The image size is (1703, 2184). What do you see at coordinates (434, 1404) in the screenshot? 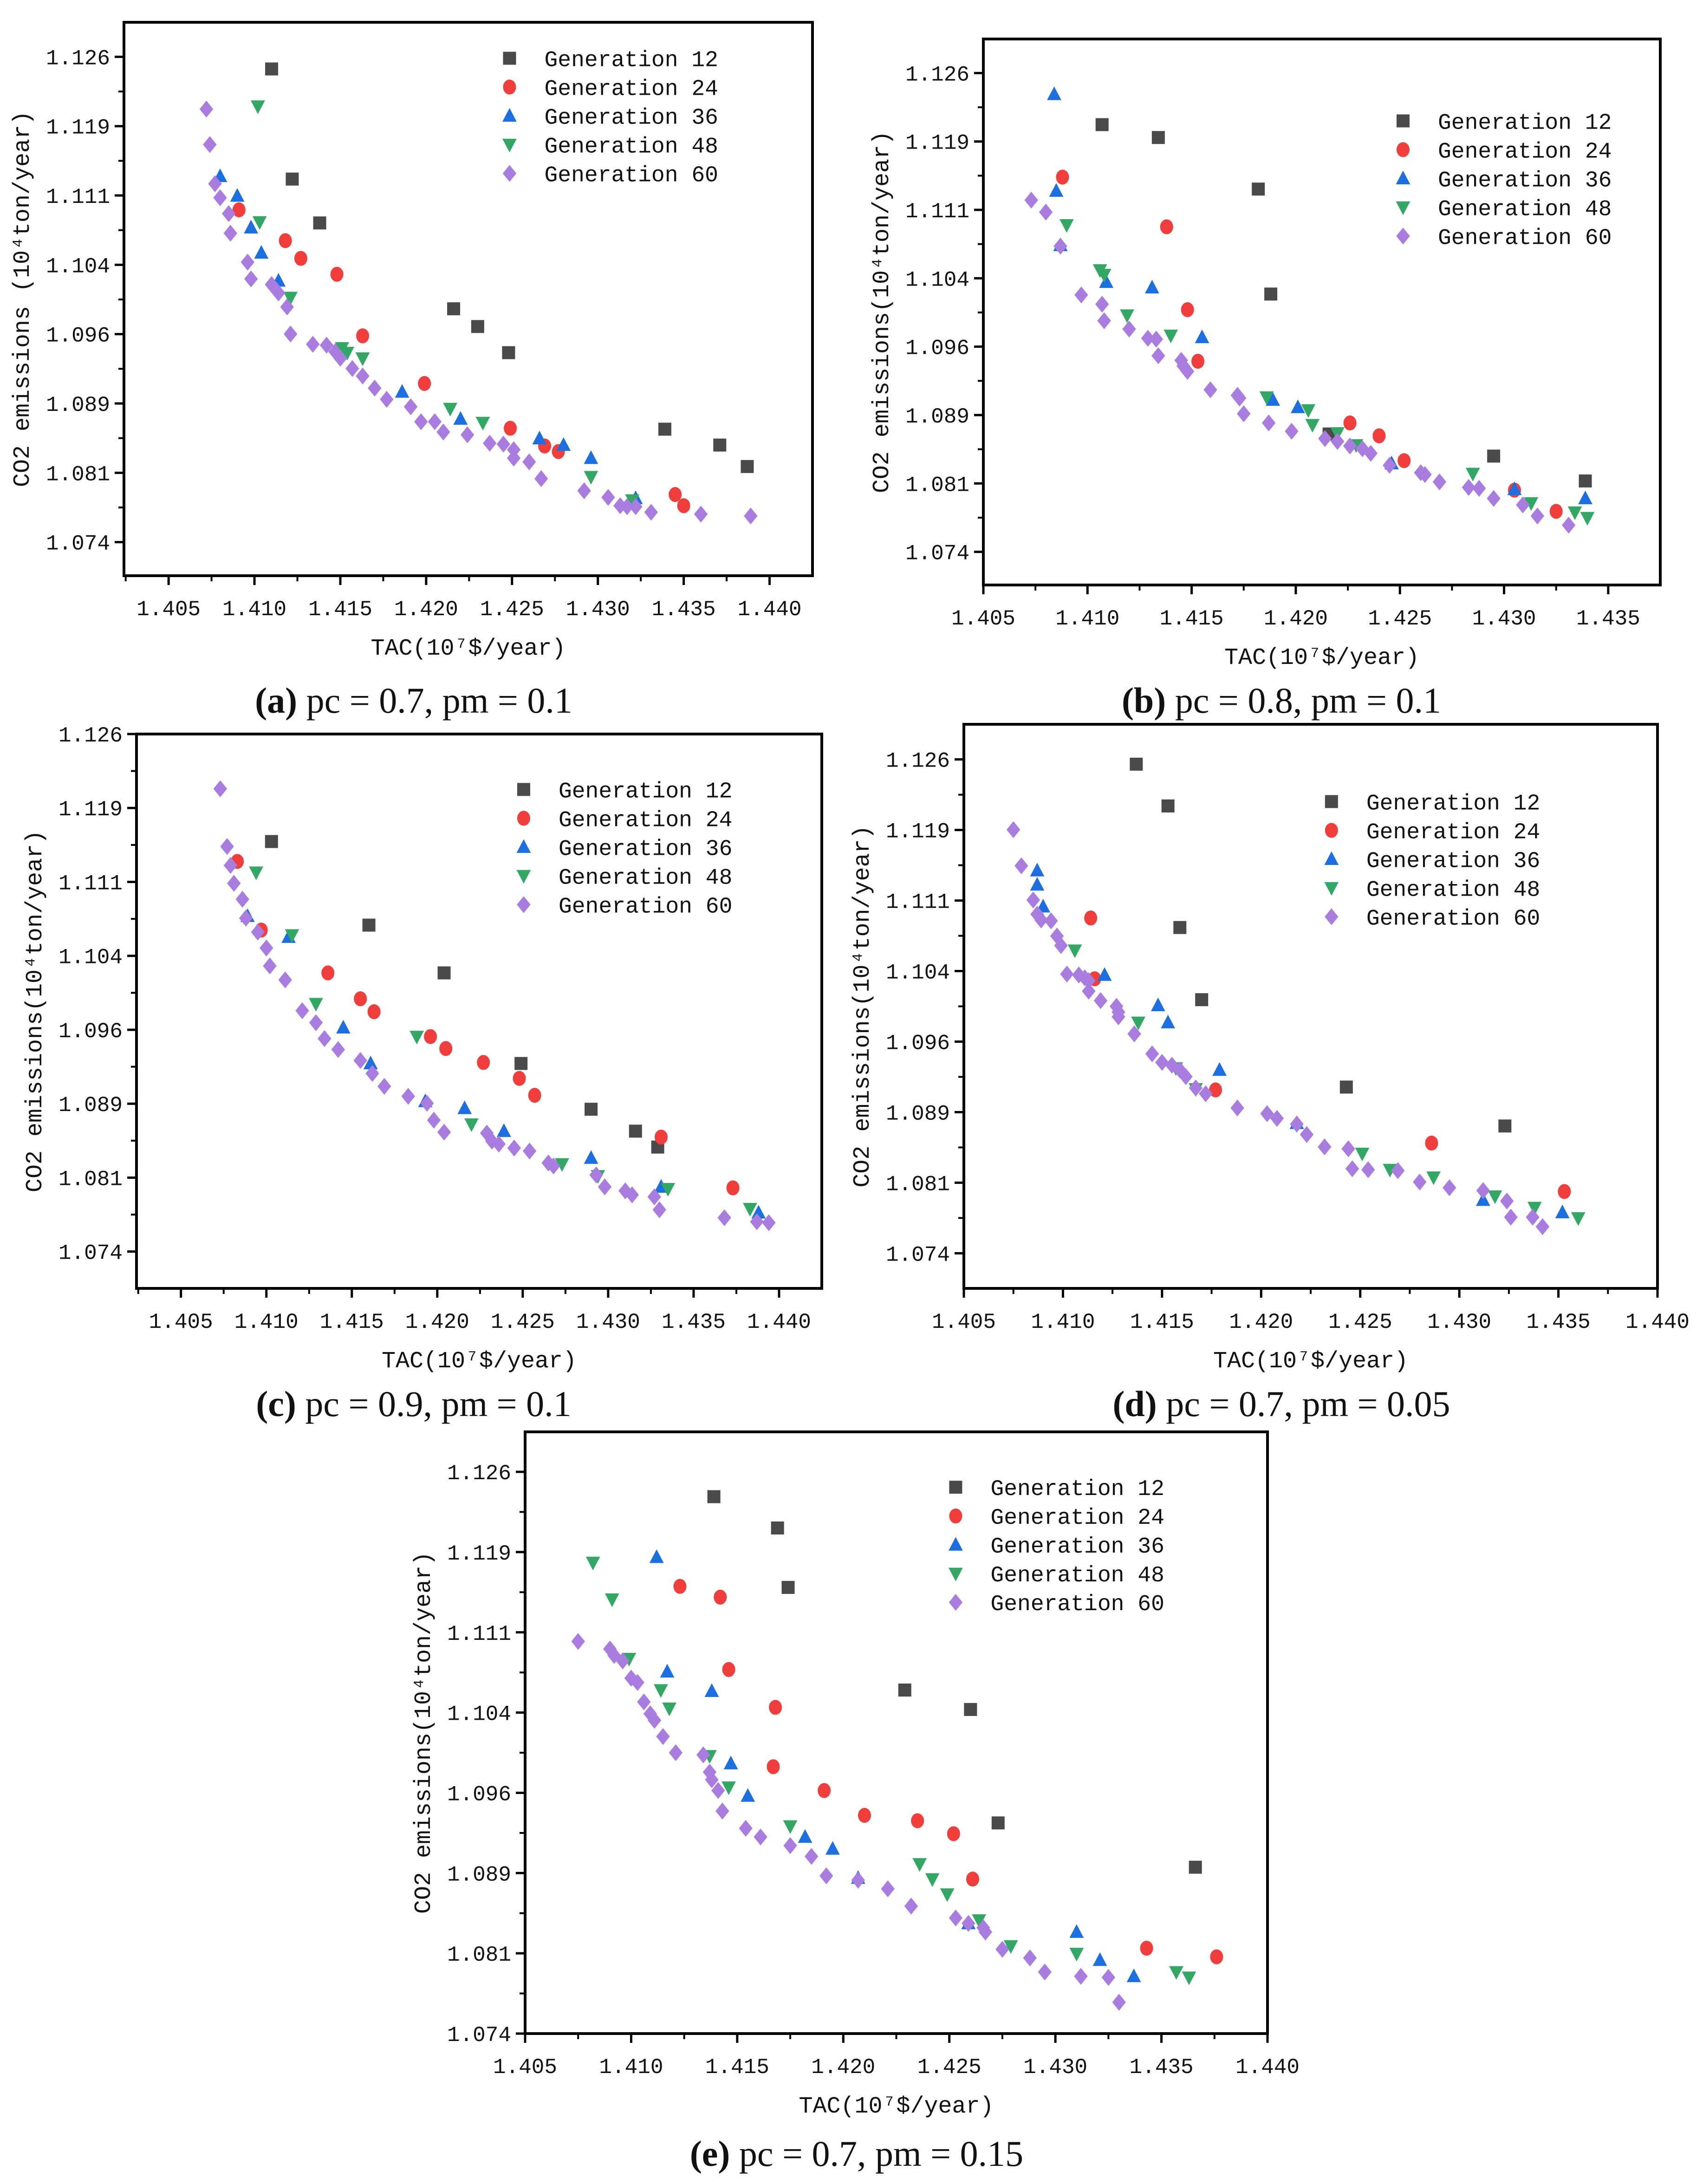
I see `caption-text: pc = 0.9, pm = 0.1` at bounding box center [434, 1404].